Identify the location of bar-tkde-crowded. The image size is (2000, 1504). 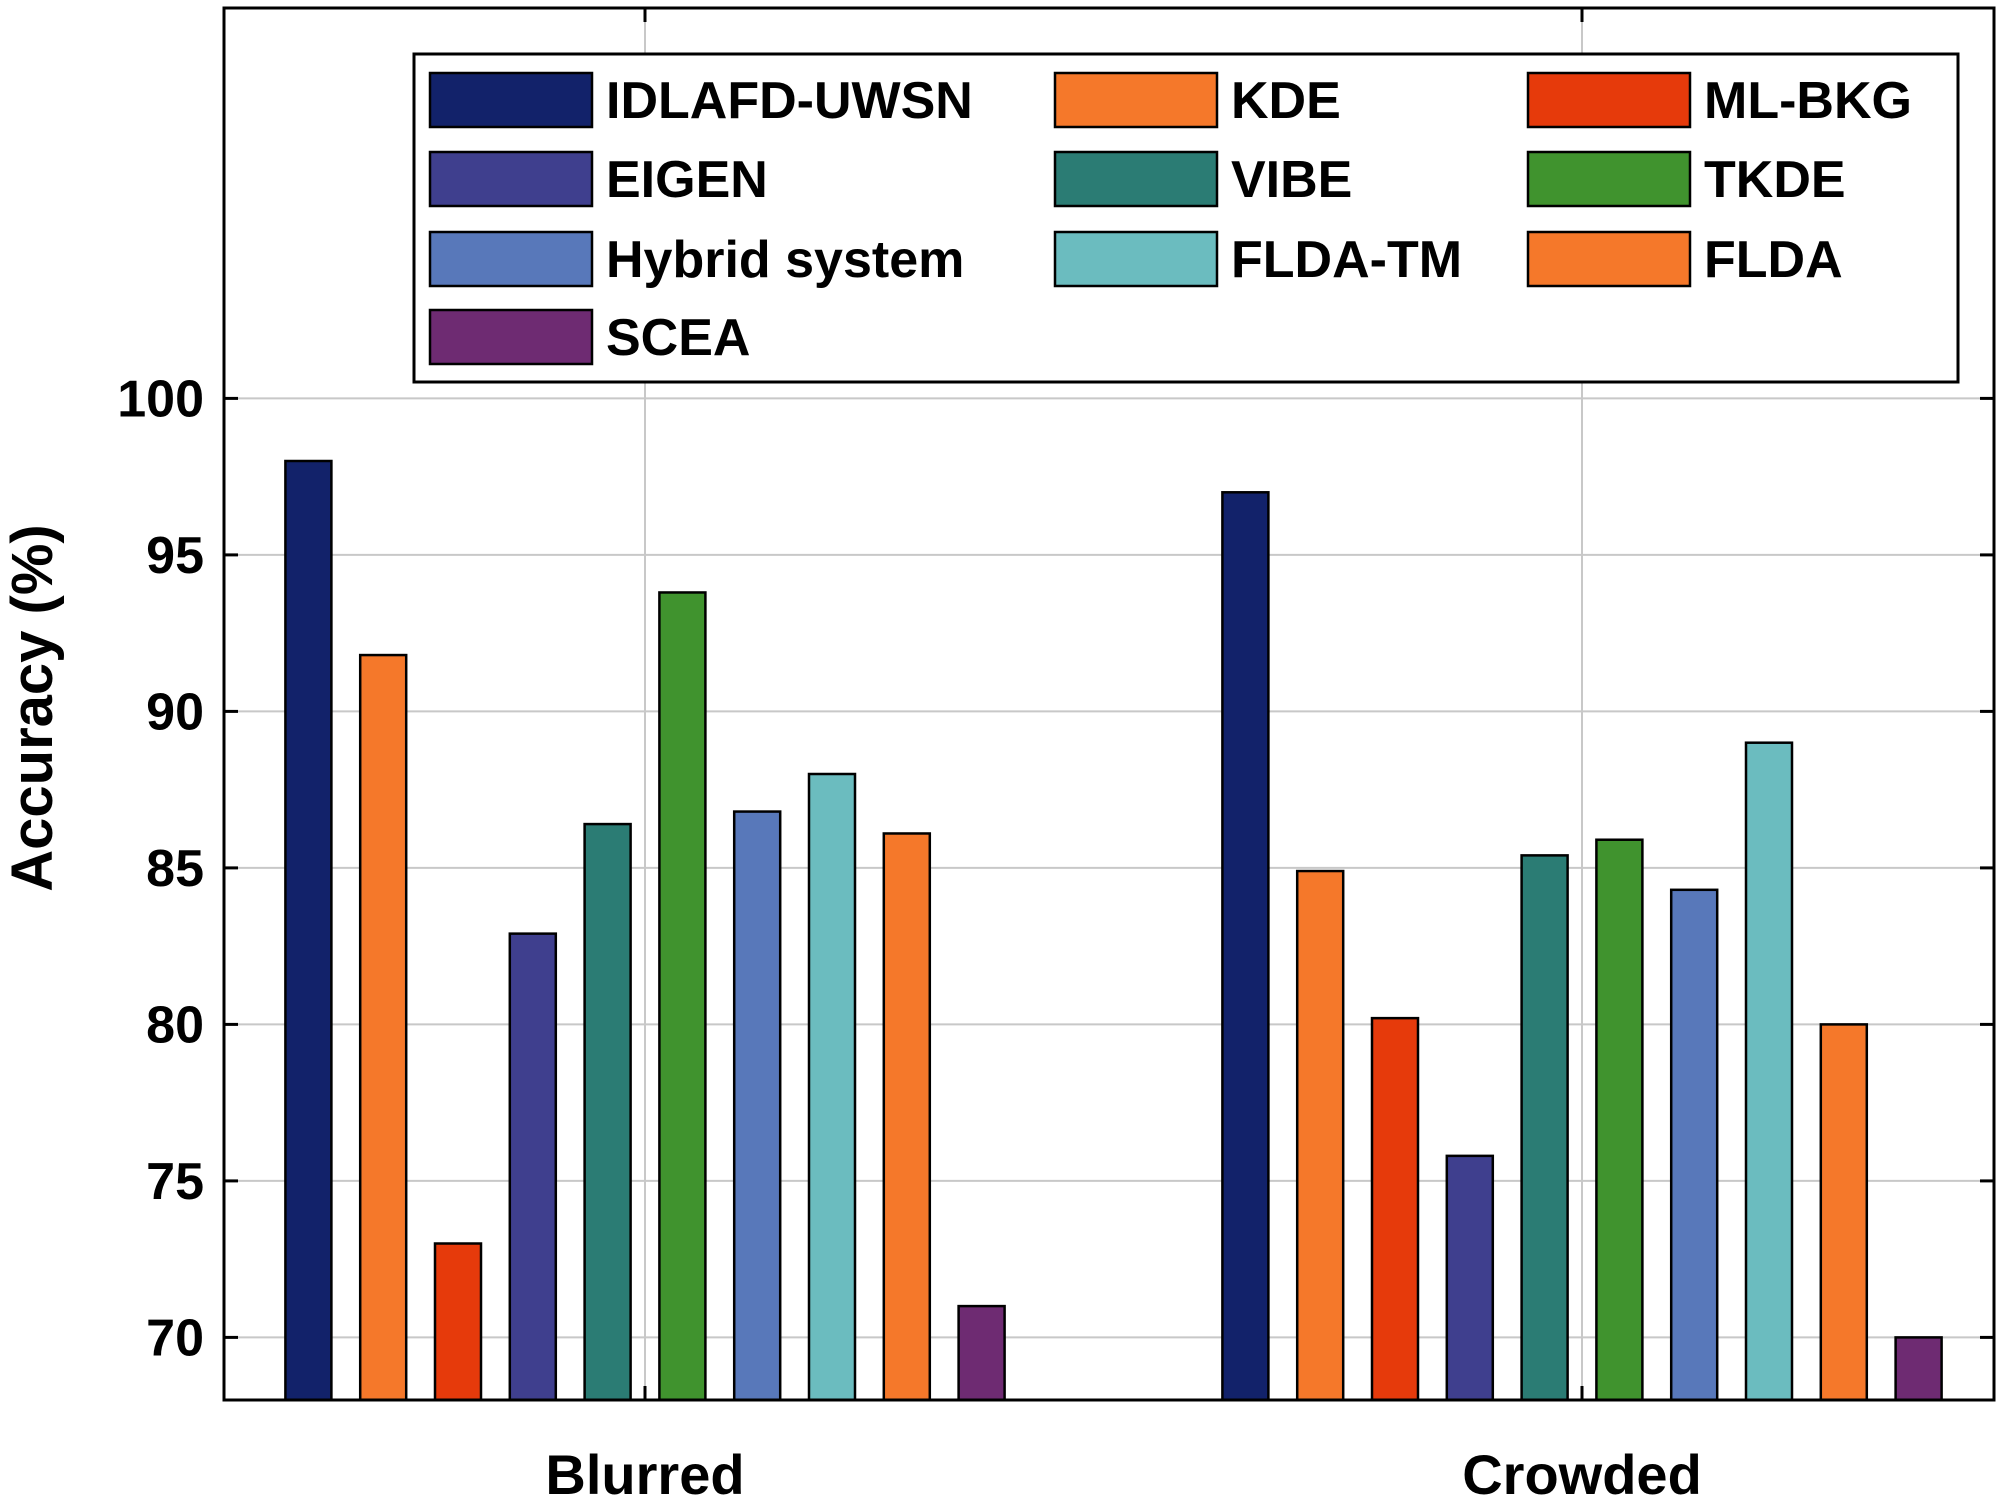
(1619, 1120).